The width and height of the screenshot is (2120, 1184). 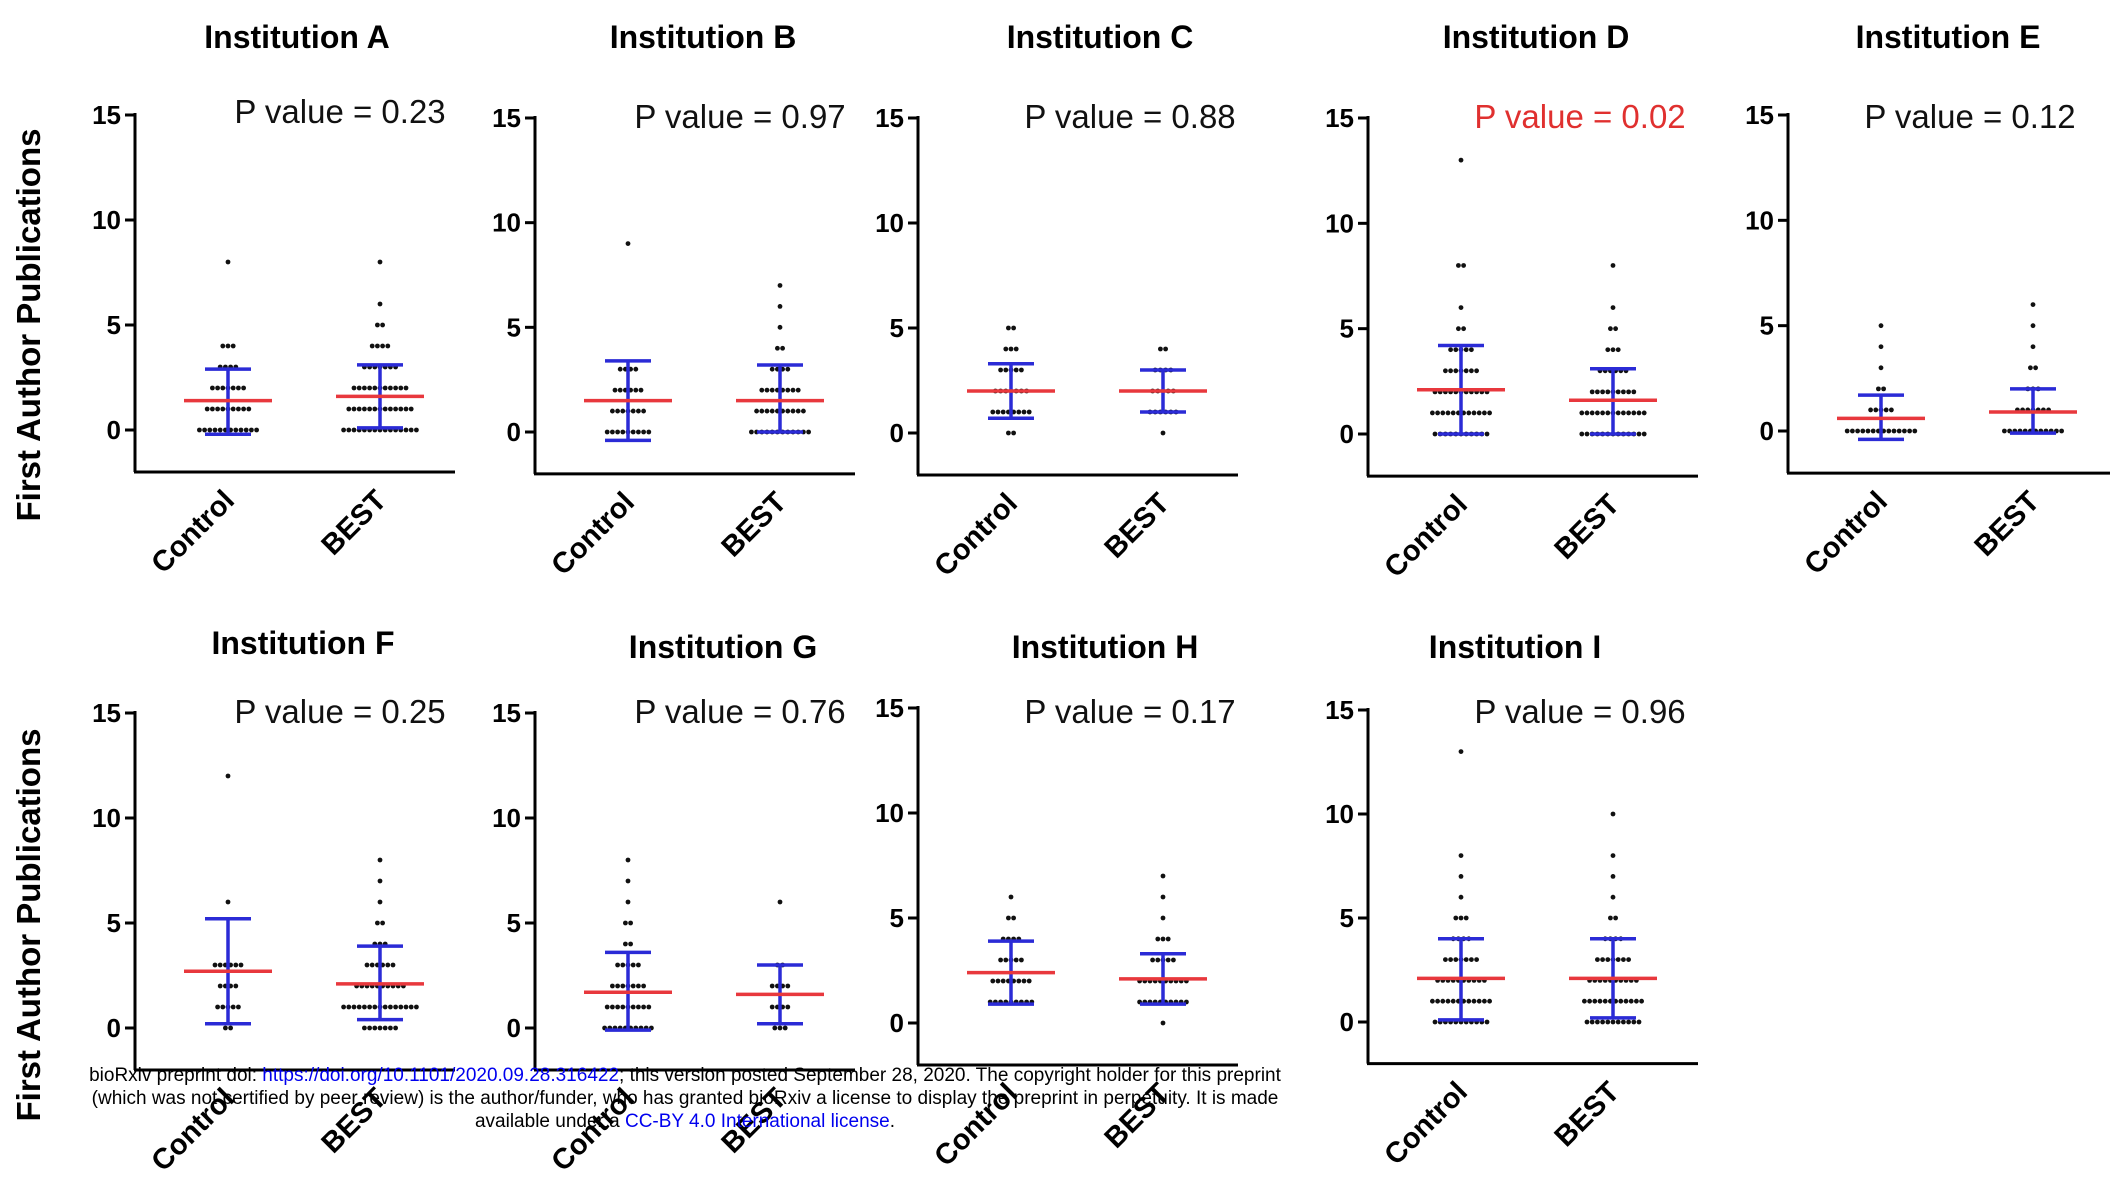 What do you see at coordinates (757, 1121) in the screenshot?
I see `license-link: CC-BY 4.0 International license` at bounding box center [757, 1121].